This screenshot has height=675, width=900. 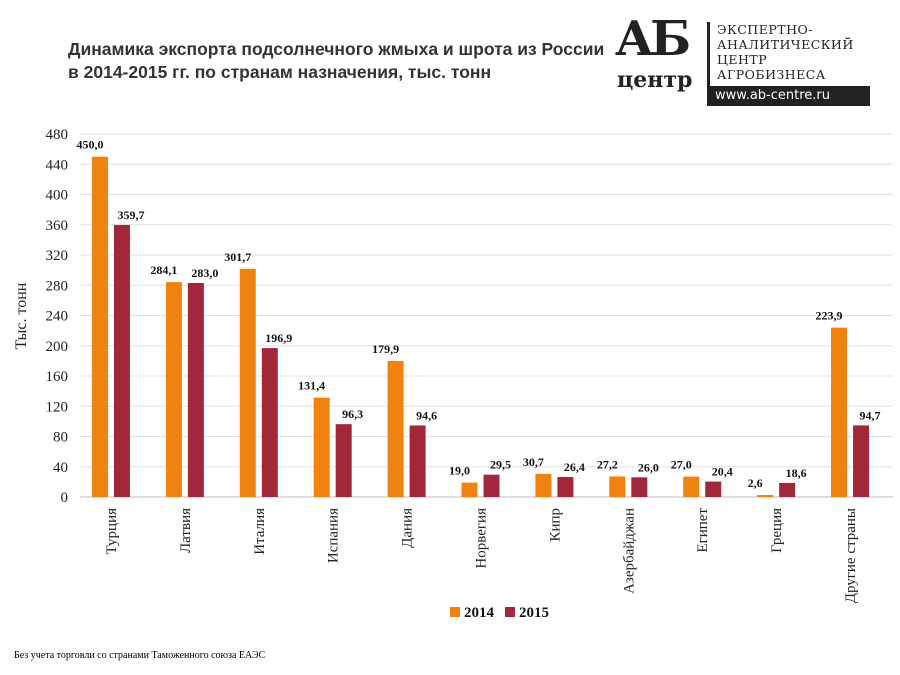 What do you see at coordinates (130, 215) in the screenshot?
I see `data-label: 359,7` at bounding box center [130, 215].